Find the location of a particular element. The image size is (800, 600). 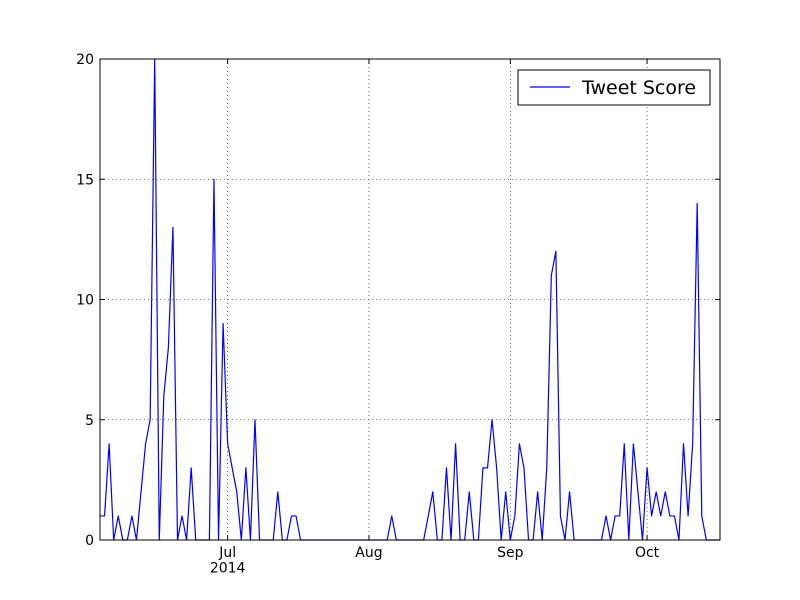

legend-label: Tweet Score is located at coordinates (638, 88).